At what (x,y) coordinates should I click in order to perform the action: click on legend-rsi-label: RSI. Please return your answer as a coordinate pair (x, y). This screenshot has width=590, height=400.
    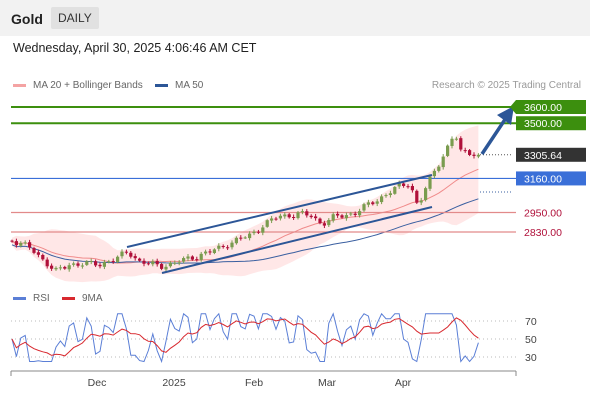
    Looking at the image, I should click on (41, 298).